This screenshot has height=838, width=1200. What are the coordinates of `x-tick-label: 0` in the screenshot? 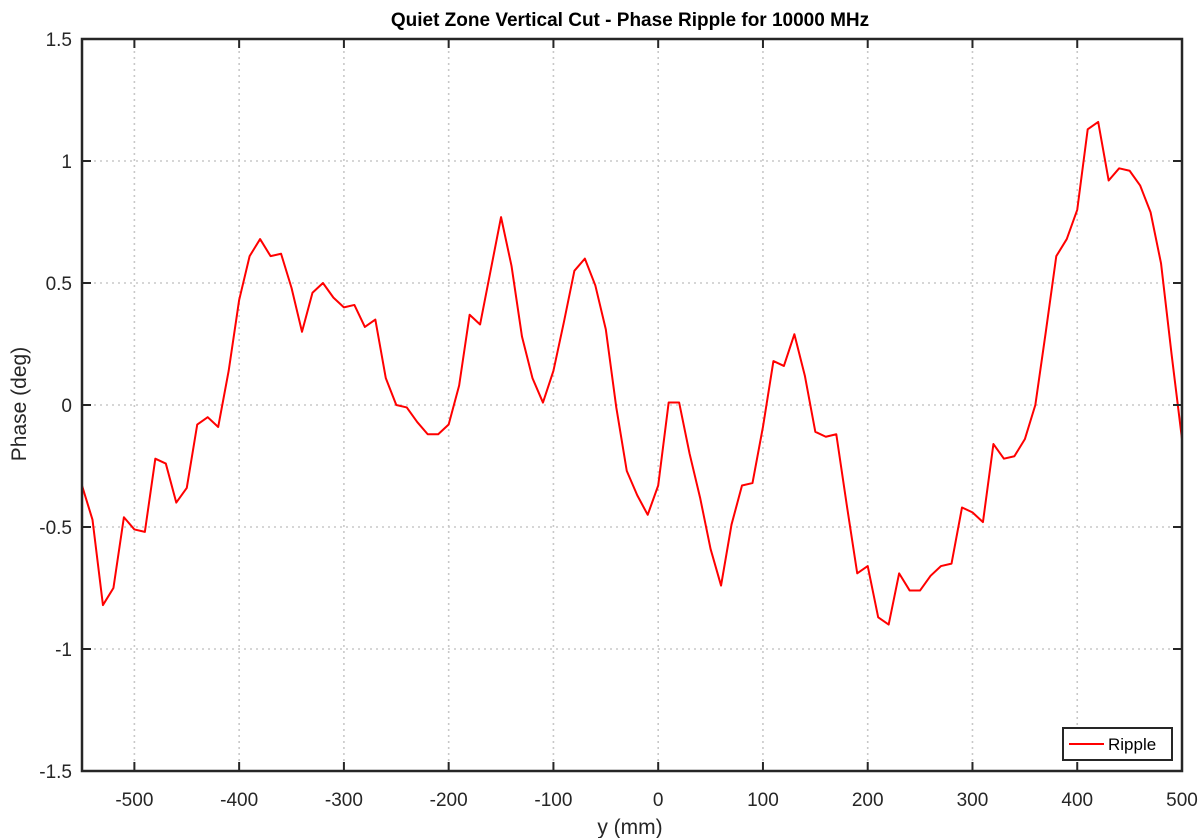 It's located at (658, 800).